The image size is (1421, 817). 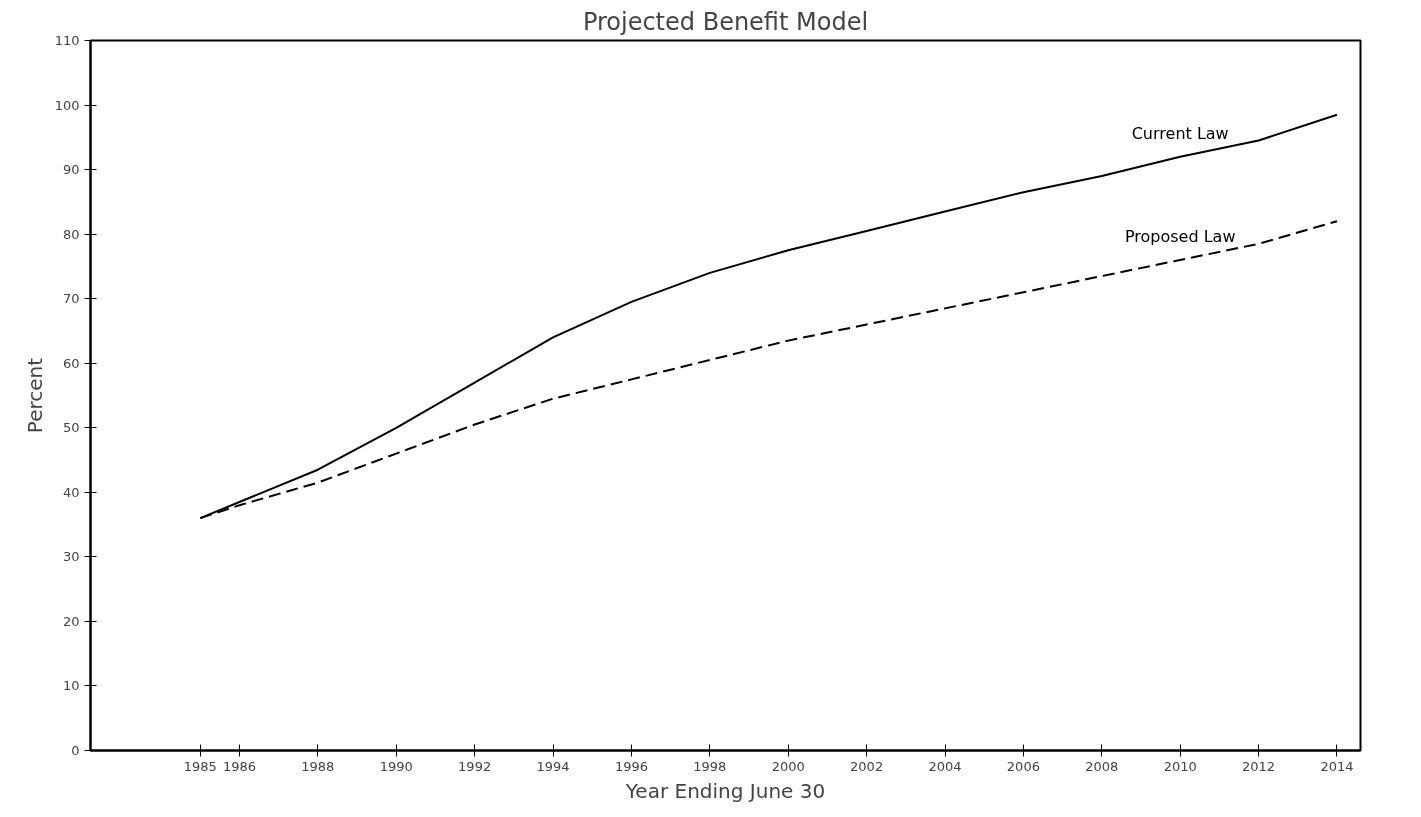 What do you see at coordinates (1180, 766) in the screenshot?
I see `x-tick-label: 2010` at bounding box center [1180, 766].